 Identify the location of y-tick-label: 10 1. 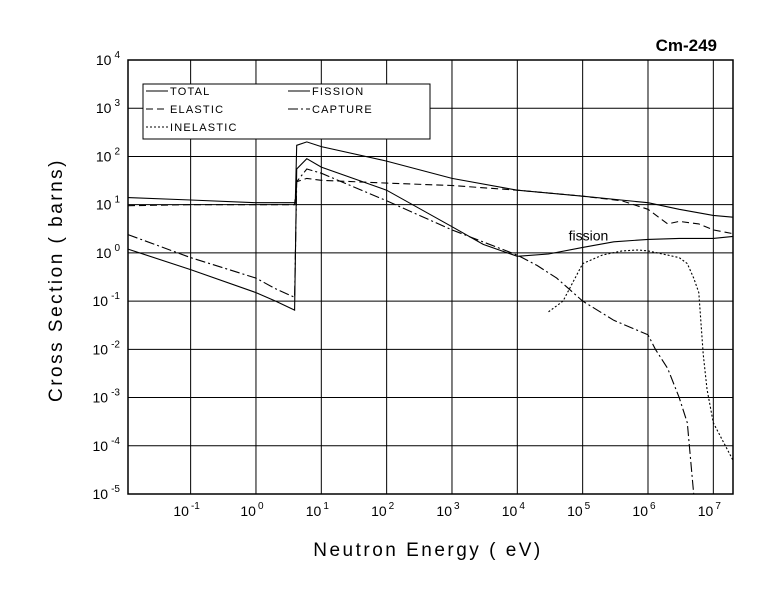
(108, 204).